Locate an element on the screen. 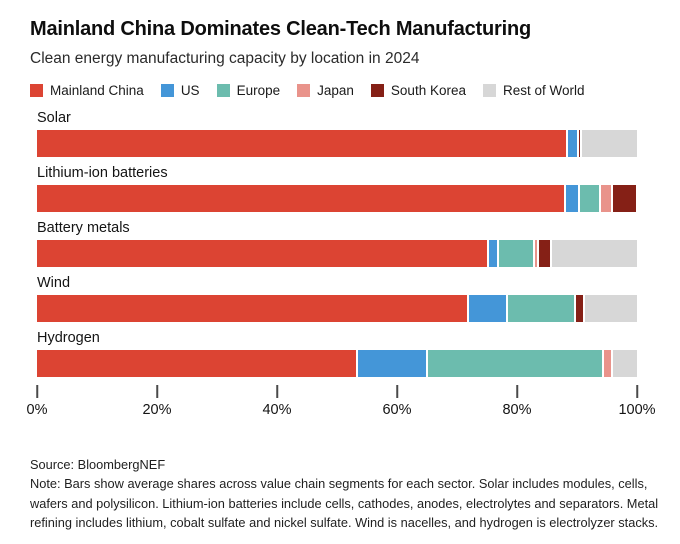  bar-row-hydrogen: Hydrogen is located at coordinates (337, 353).